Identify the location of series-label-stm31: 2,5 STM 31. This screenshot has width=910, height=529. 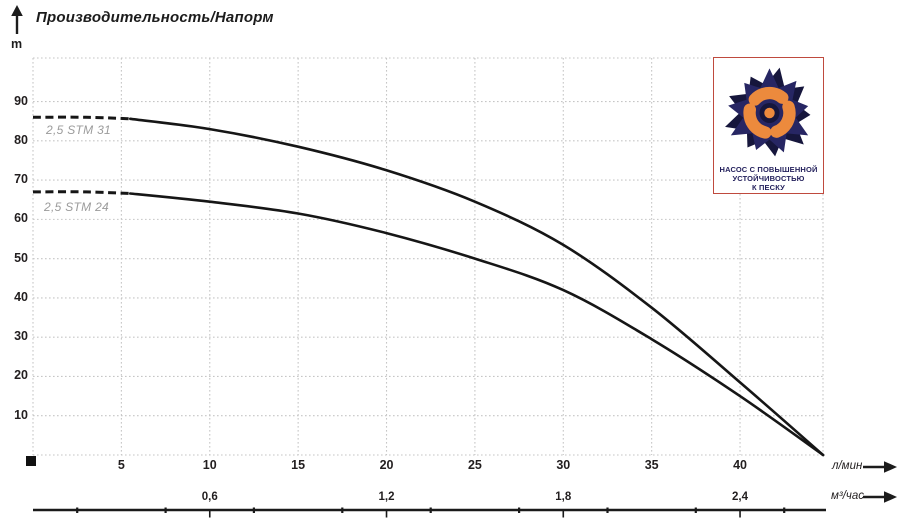
(79, 130).